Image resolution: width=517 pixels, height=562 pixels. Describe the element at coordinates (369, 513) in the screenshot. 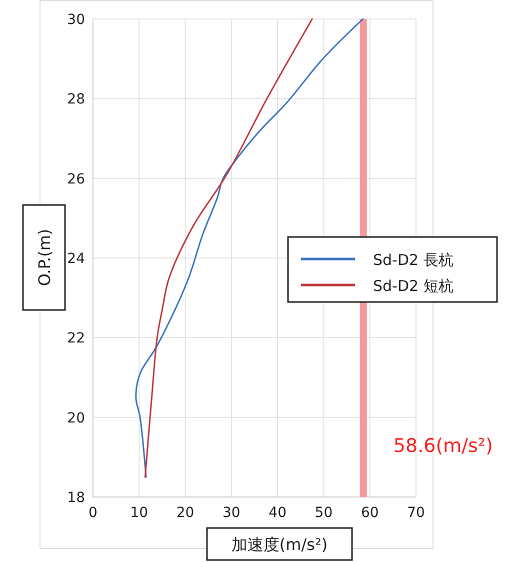

I see `x-tick-label: 60` at that location.